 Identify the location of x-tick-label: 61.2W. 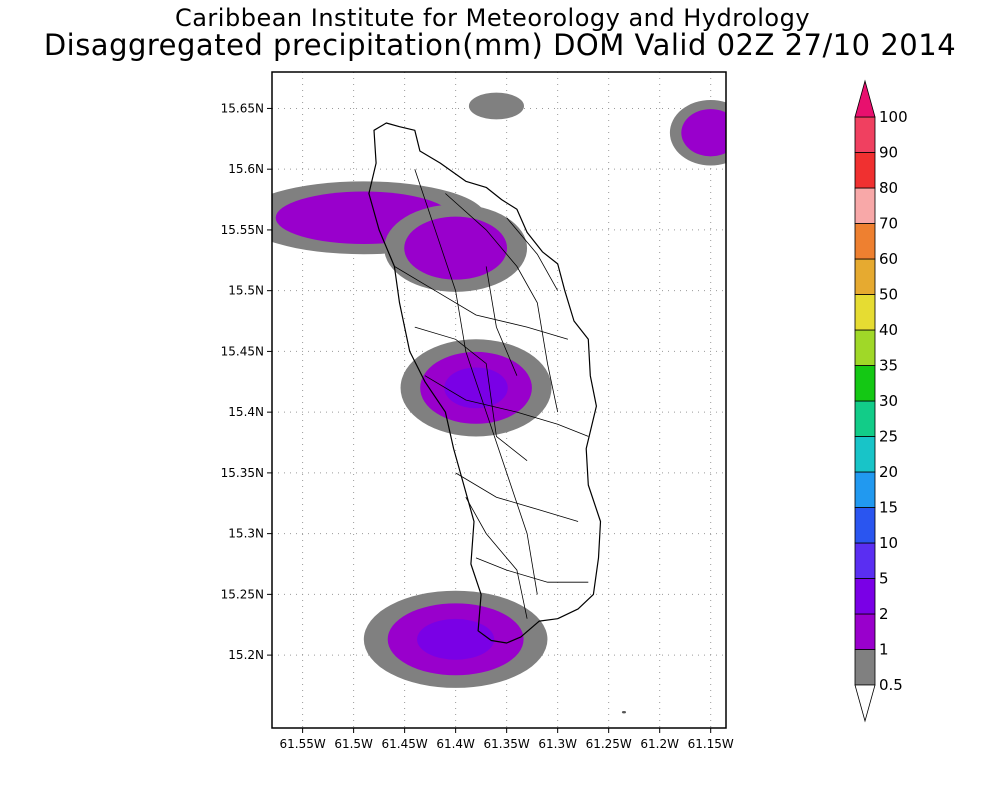
(659, 744).